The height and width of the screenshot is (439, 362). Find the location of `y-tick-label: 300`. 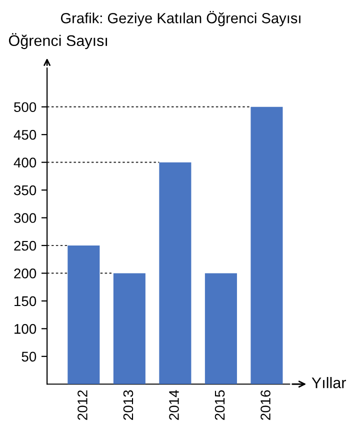

y-tick-label: 300 is located at coordinates (25, 218).